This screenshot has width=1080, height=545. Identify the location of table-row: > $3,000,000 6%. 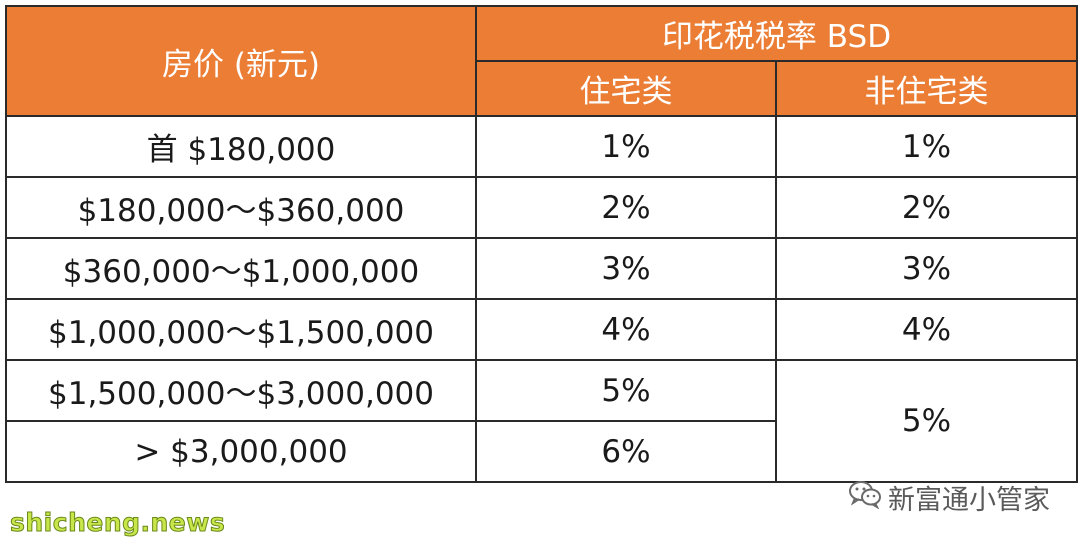
(541, 451).